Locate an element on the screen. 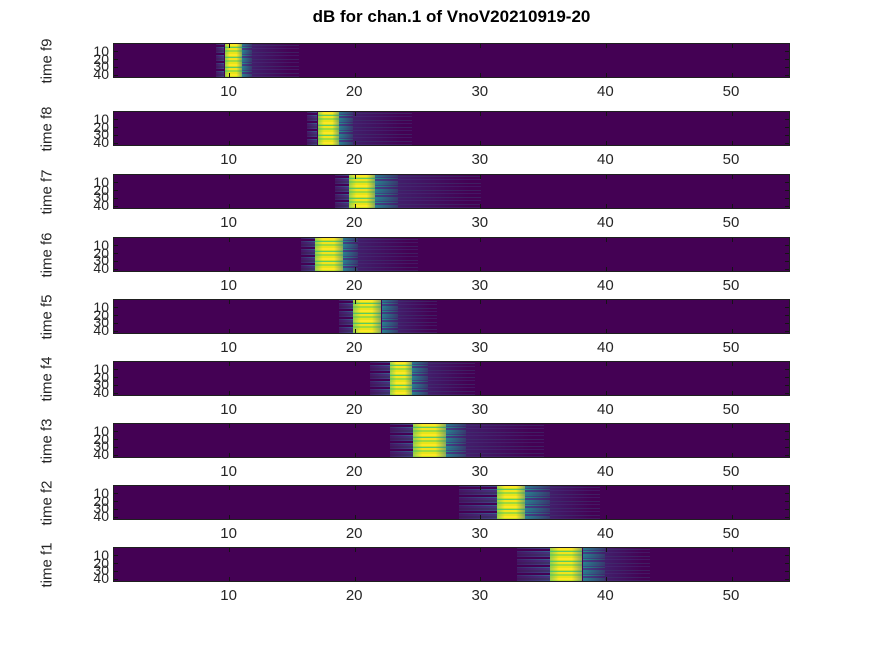  subplot-time-f9 is located at coordinates (451, 60).